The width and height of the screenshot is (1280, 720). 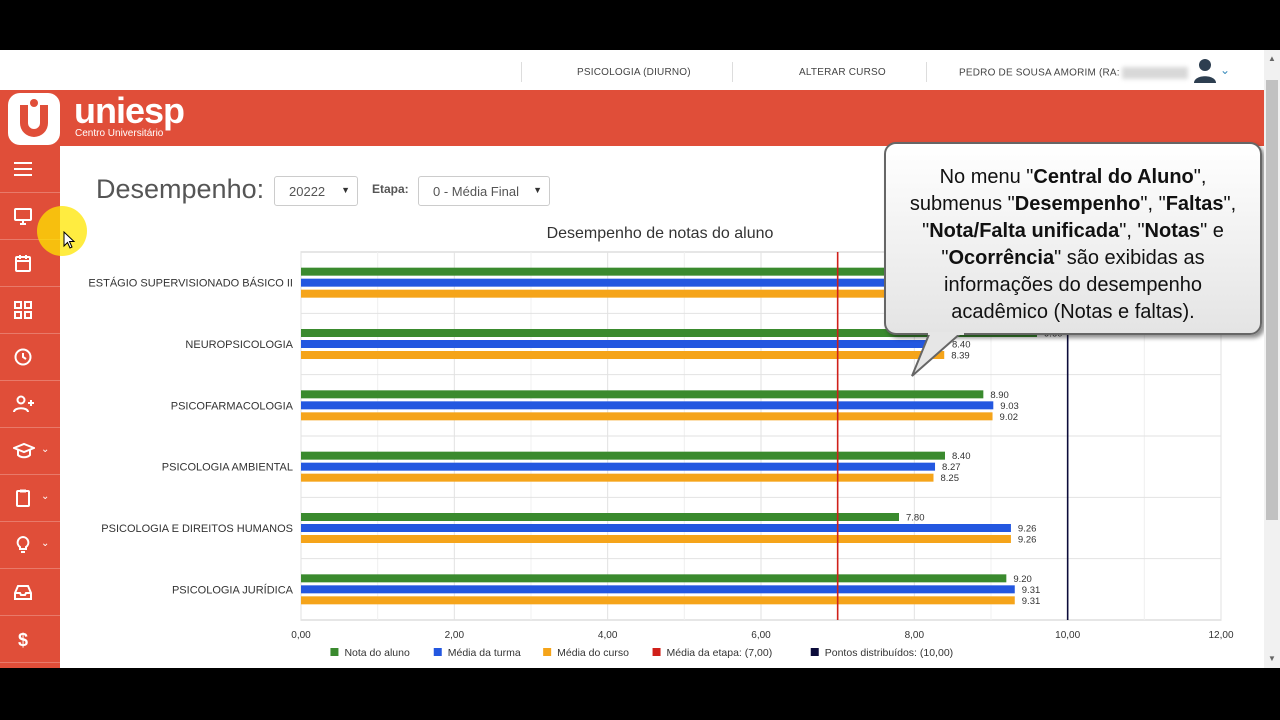 I want to click on data-label: 9.02, so click(x=1009, y=417).